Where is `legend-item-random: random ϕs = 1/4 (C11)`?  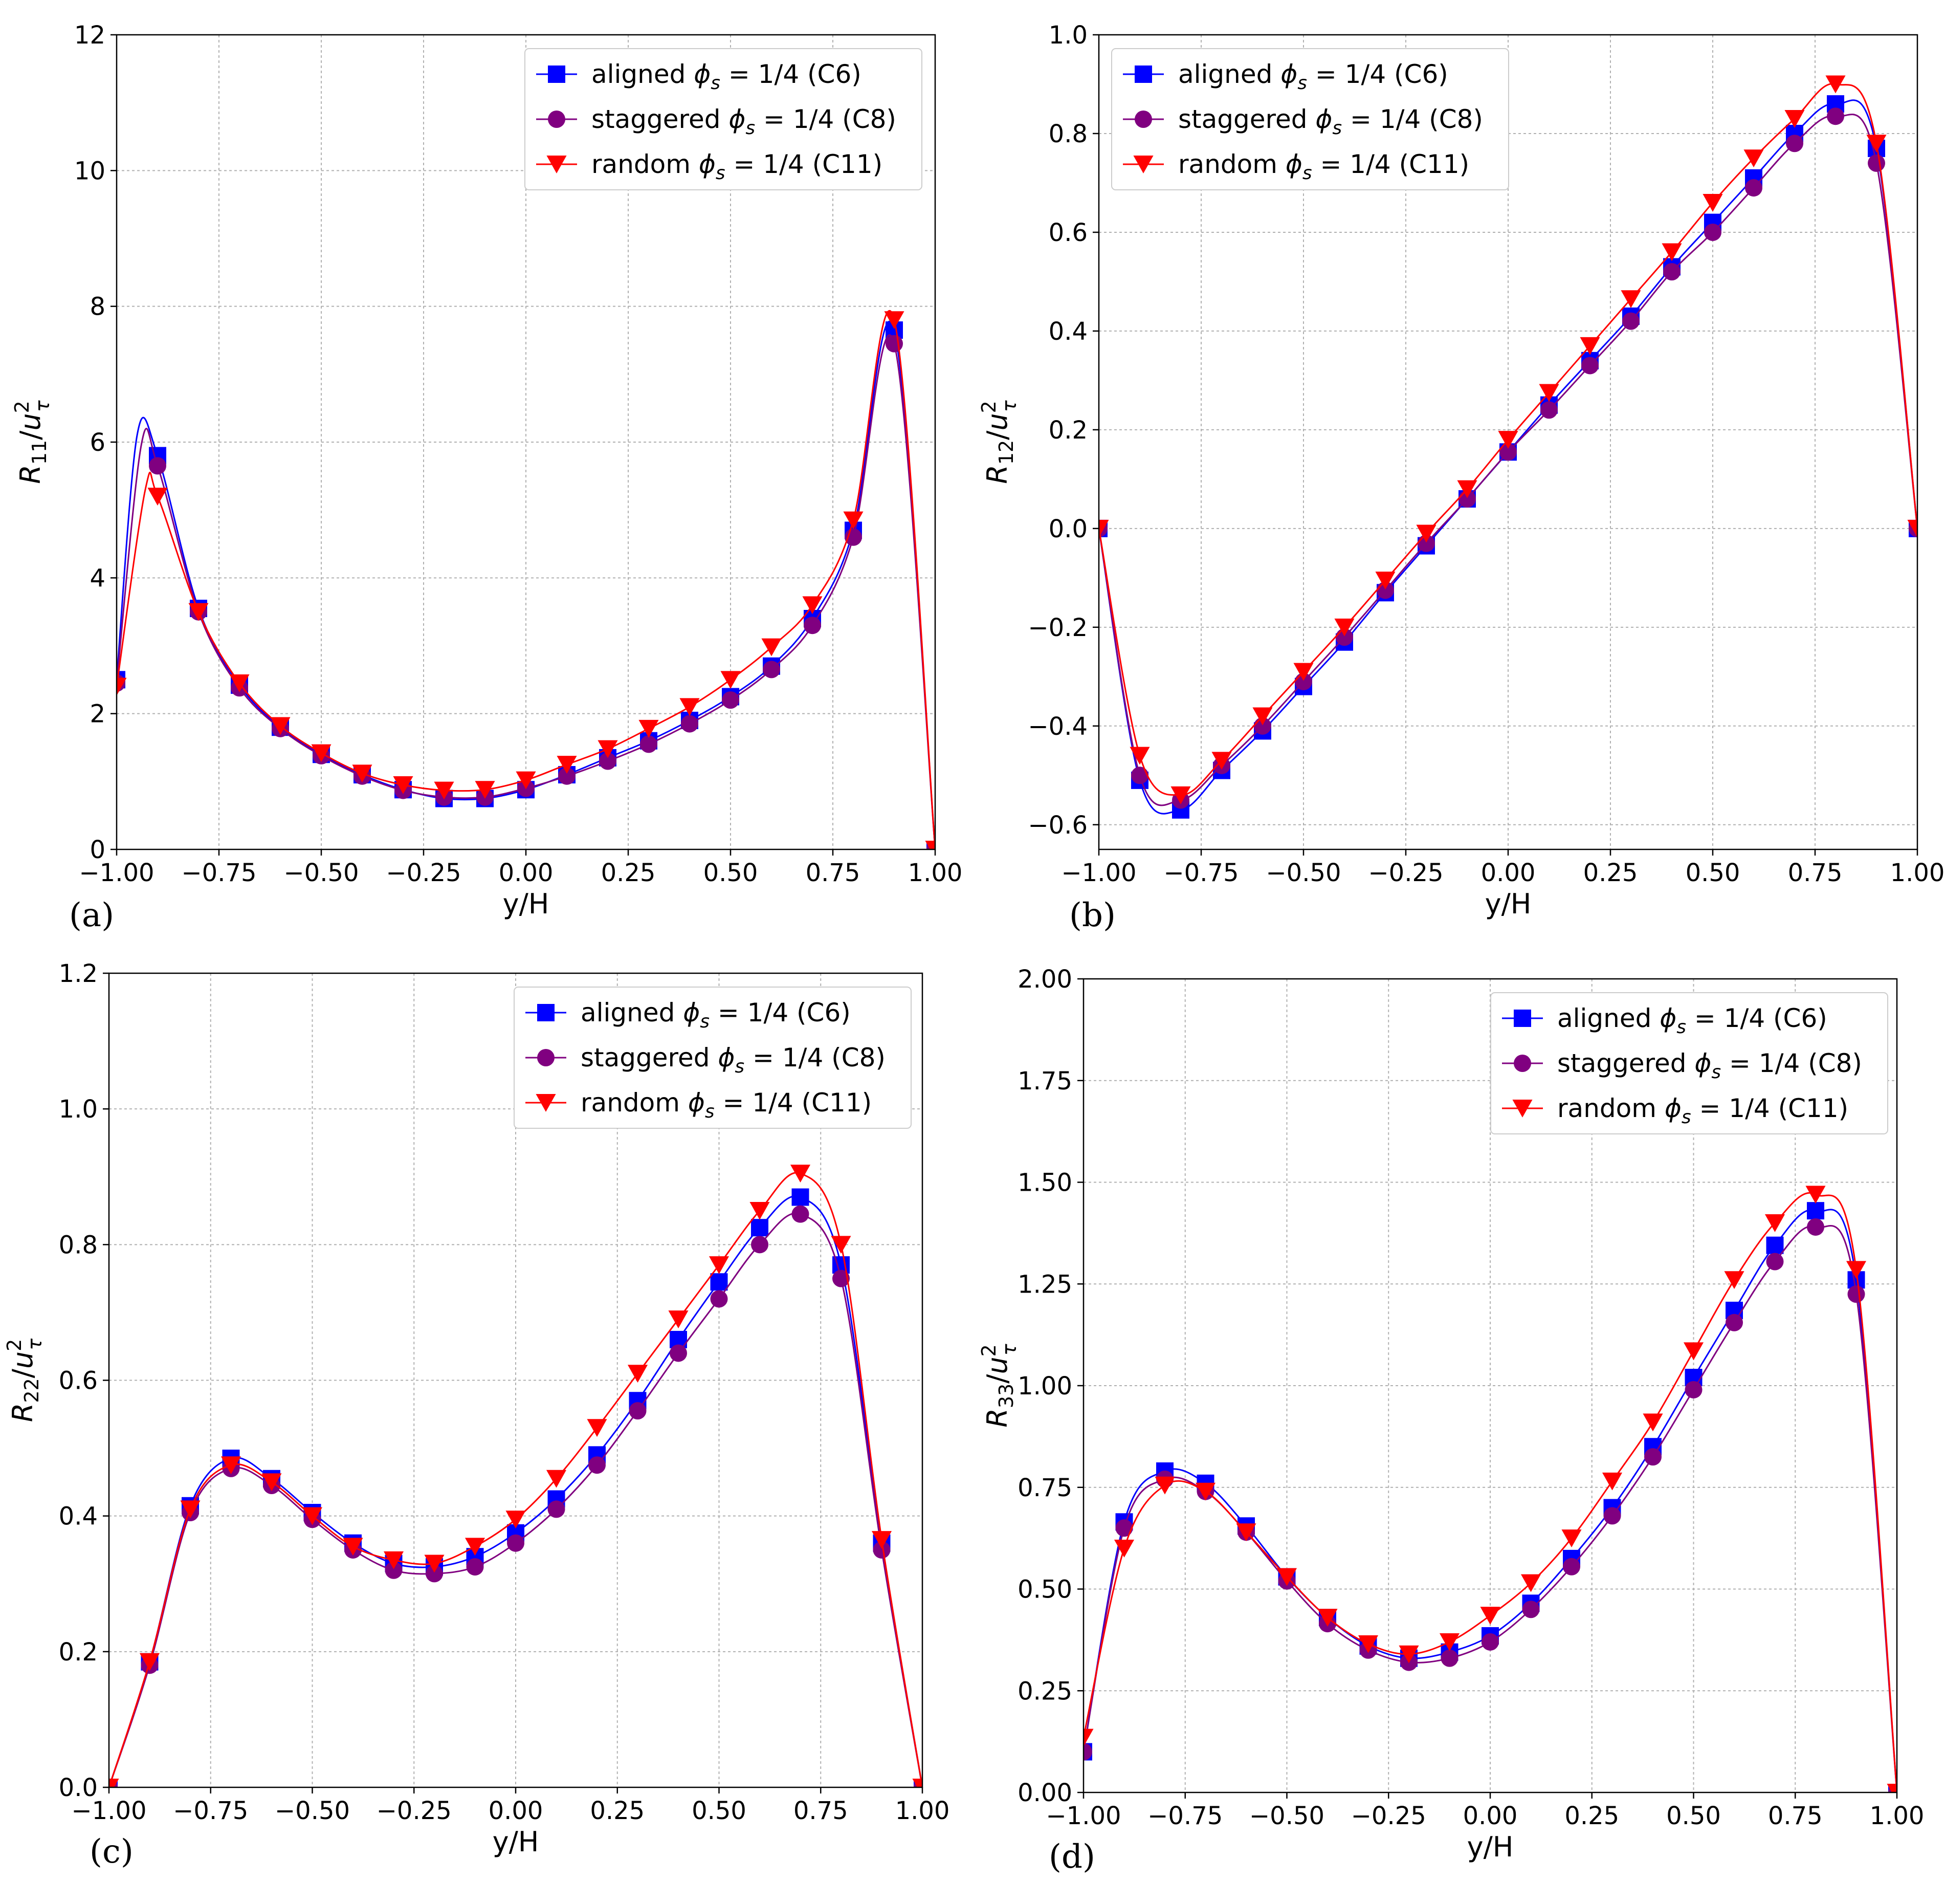 legend-item-random: random ϕs = 1/4 (C11) is located at coordinates (709, 166).